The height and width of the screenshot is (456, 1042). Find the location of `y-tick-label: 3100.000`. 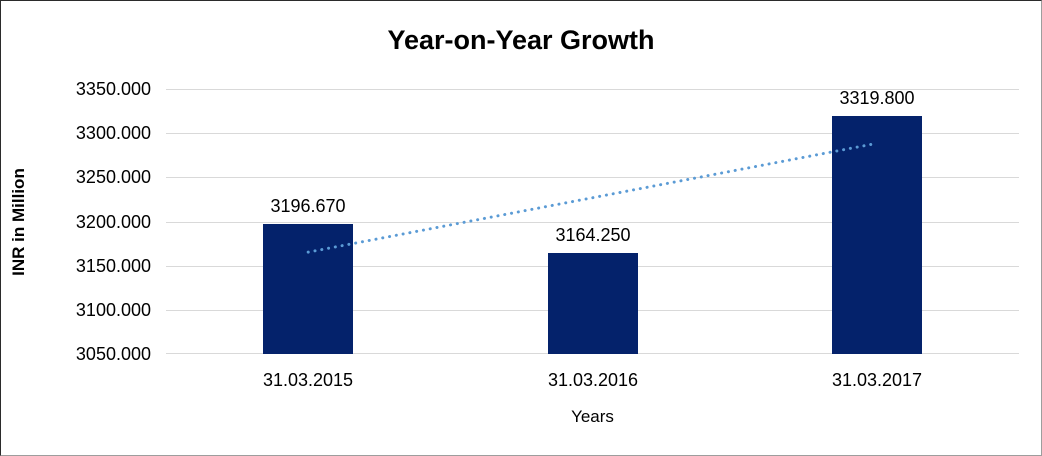

y-tick-label: 3100.000 is located at coordinates (113, 310).